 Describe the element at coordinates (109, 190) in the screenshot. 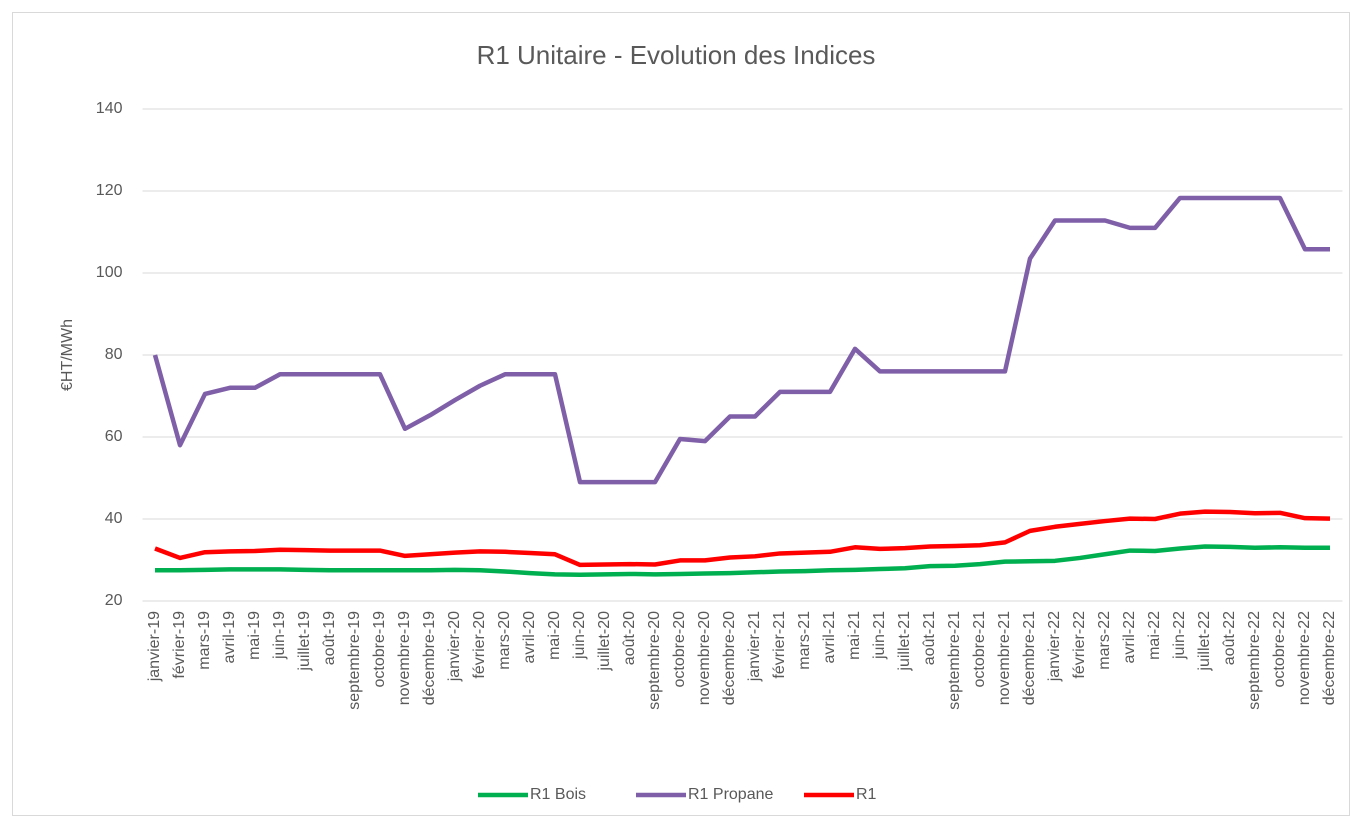

I see `y-tick-label: 120` at that location.